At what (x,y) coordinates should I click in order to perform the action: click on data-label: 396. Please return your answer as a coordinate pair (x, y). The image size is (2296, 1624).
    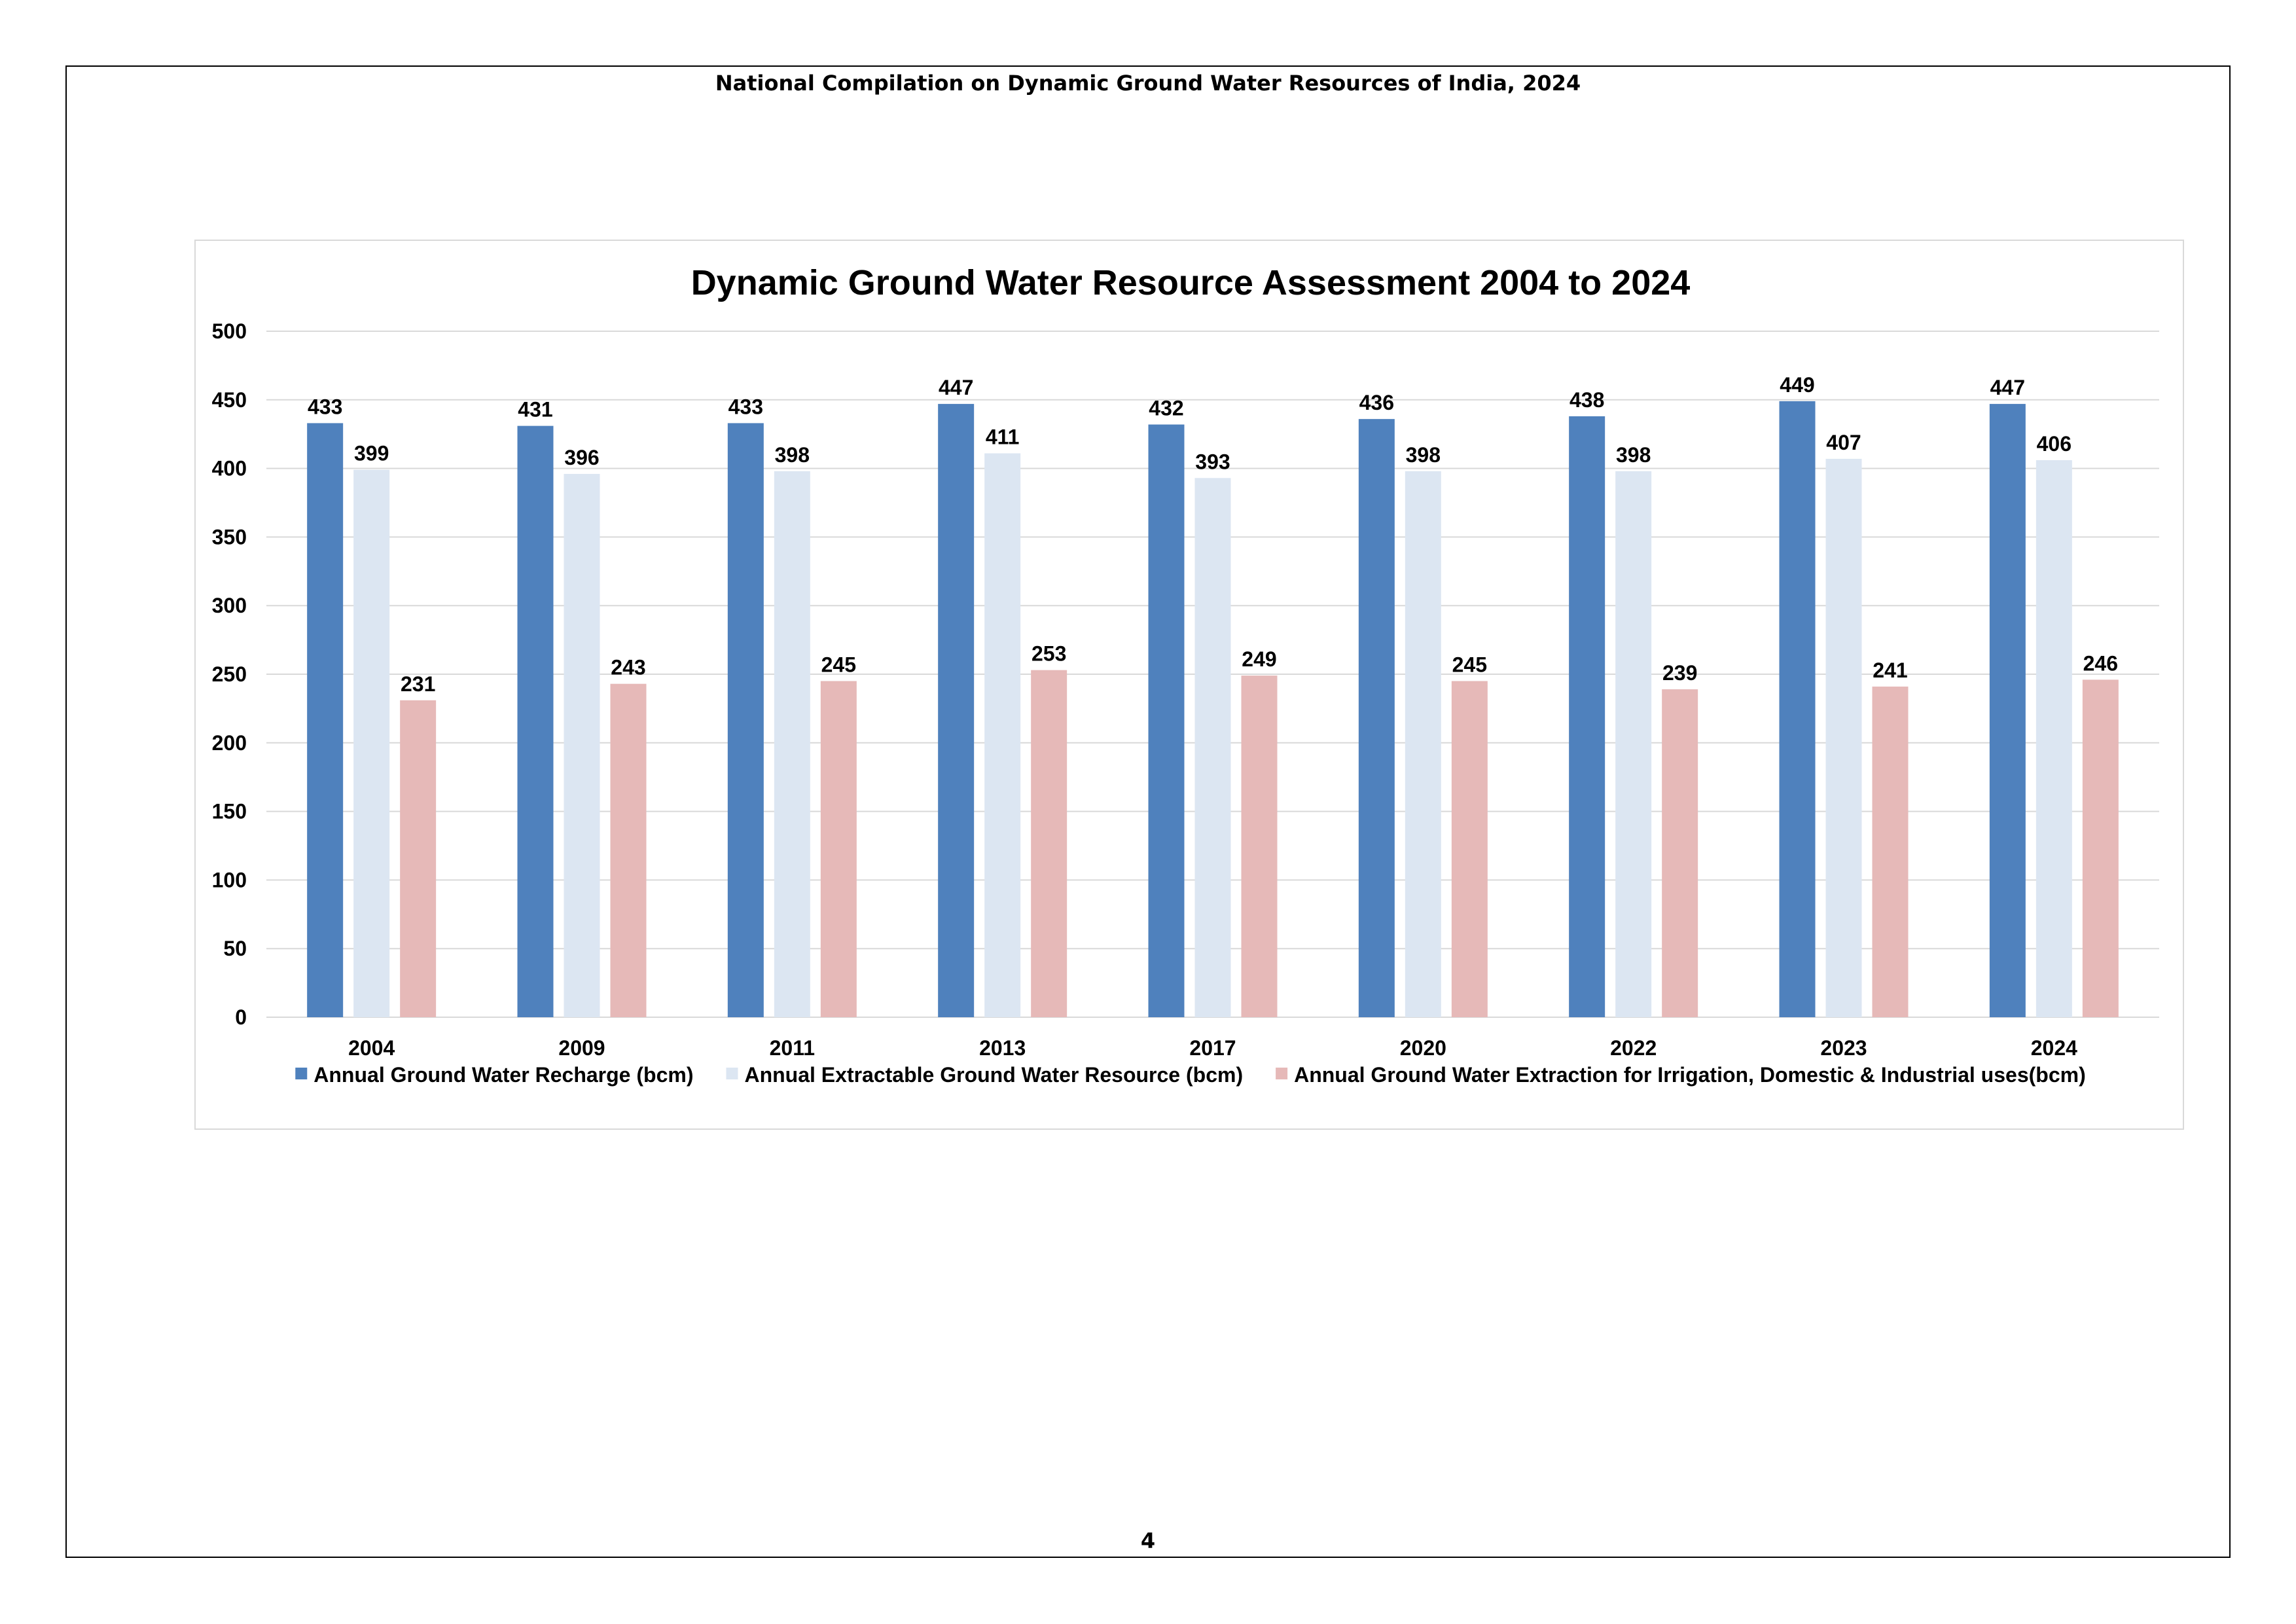
    Looking at the image, I should click on (581, 457).